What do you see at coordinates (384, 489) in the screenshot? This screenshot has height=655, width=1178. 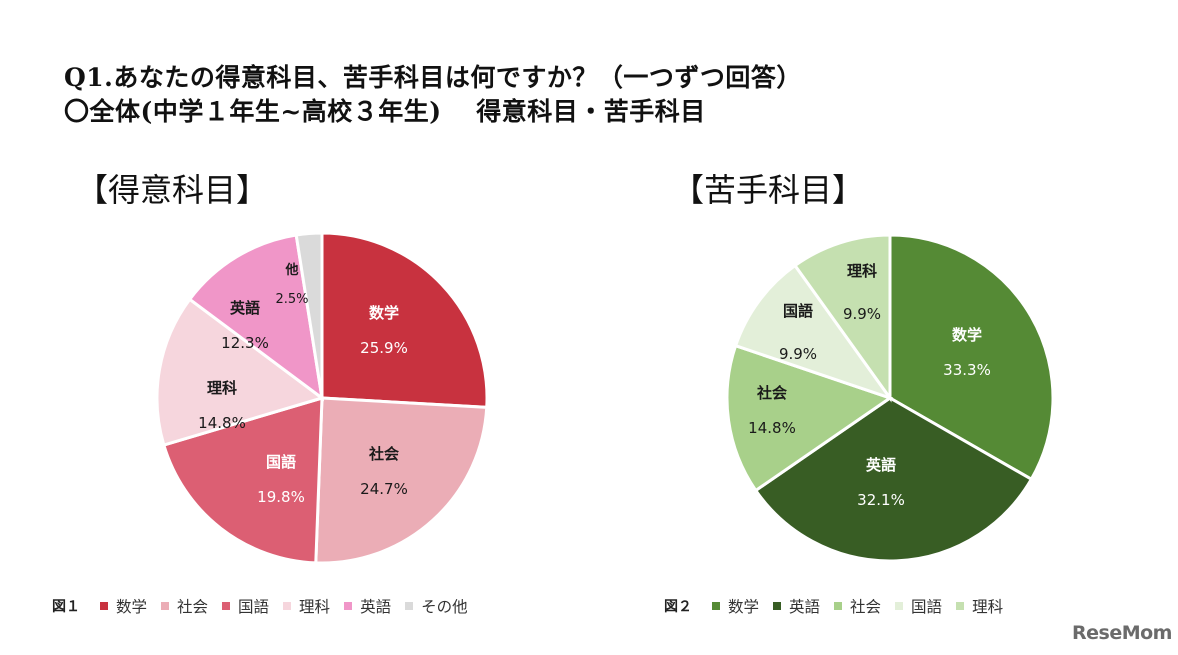 I see `slice-value-label: 24.7%` at bounding box center [384, 489].